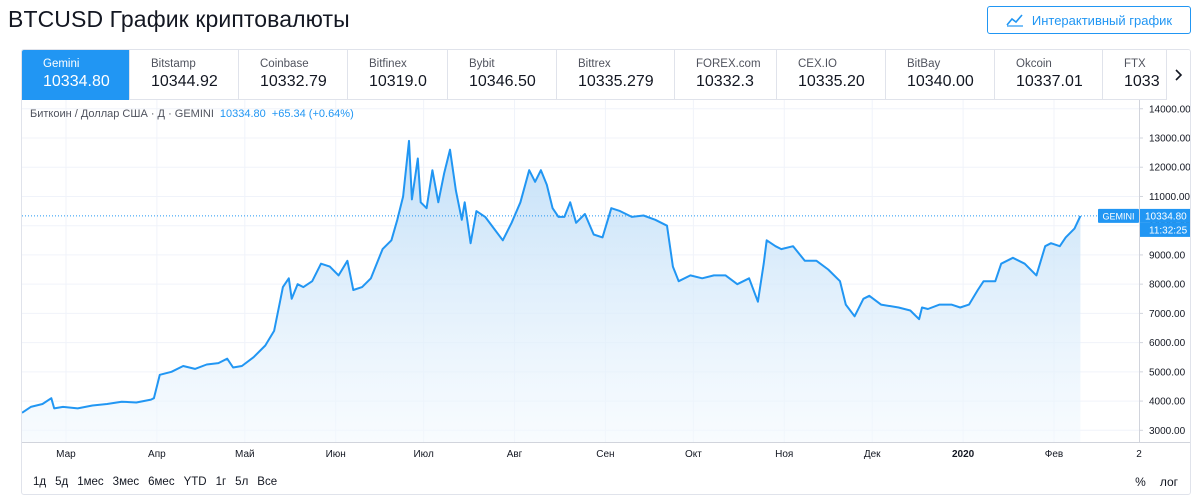 Image resolution: width=1200 pixels, height=504 pixels. I want to click on tab-exchange-name: Bittrex, so click(594, 64).